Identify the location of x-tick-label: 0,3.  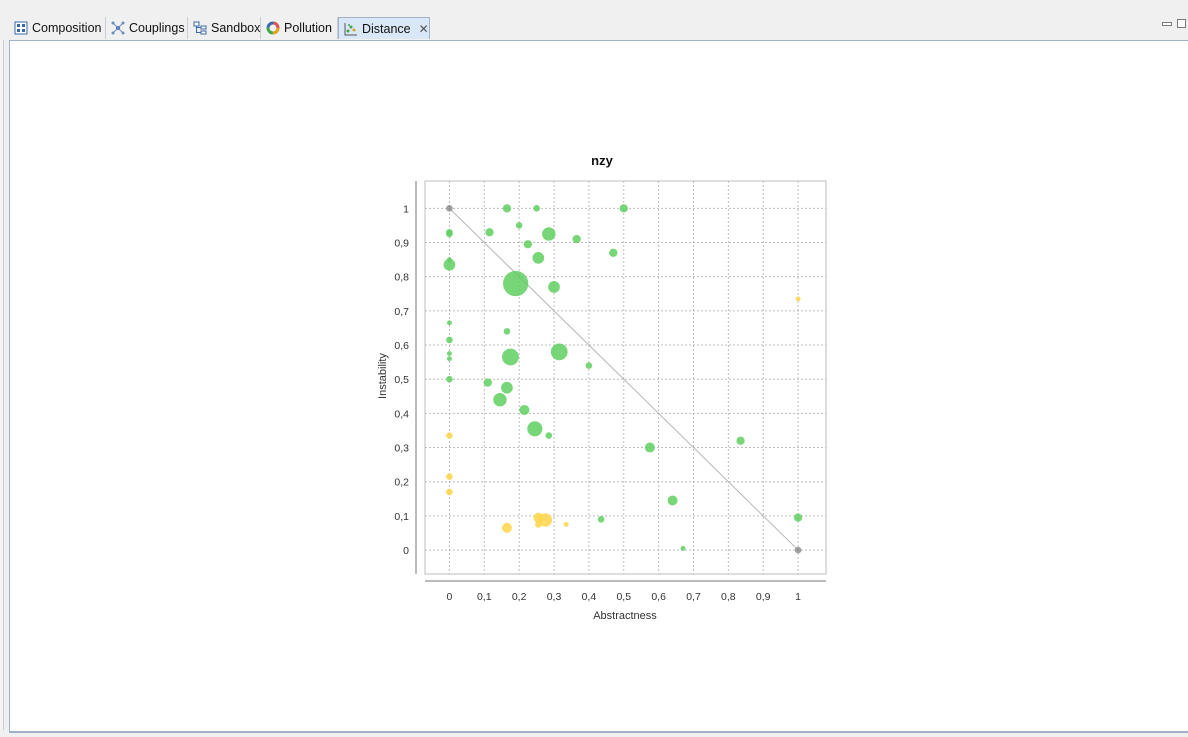
(554, 597).